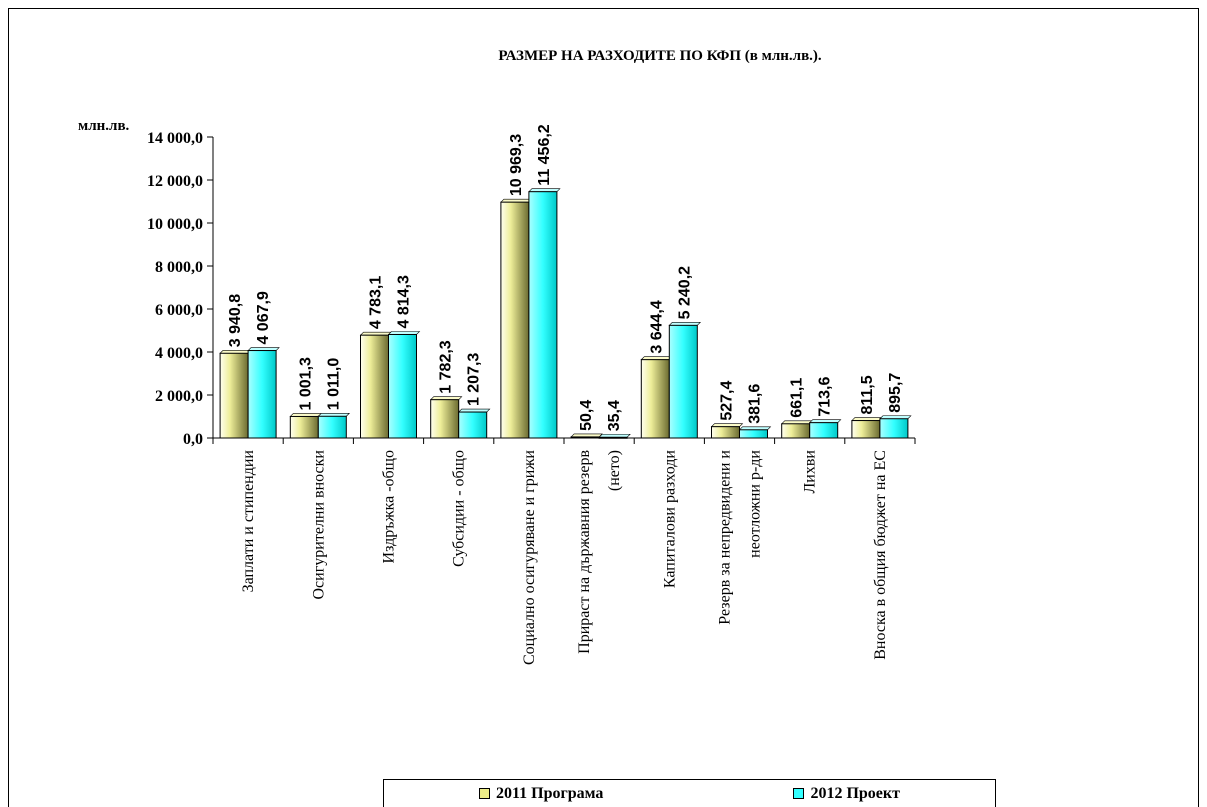 This screenshot has height=807, width=1207. Describe the element at coordinates (179, 310) in the screenshot. I see `y-tick-label: 6 000,0` at that location.